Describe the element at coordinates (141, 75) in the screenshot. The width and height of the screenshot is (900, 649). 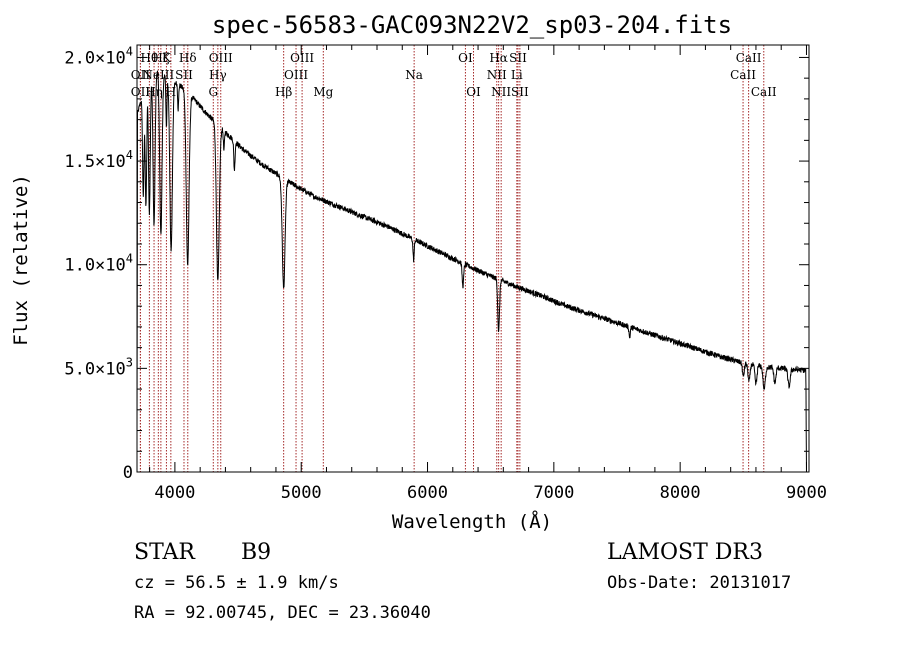
I see `marker-label-0: OII` at that location.